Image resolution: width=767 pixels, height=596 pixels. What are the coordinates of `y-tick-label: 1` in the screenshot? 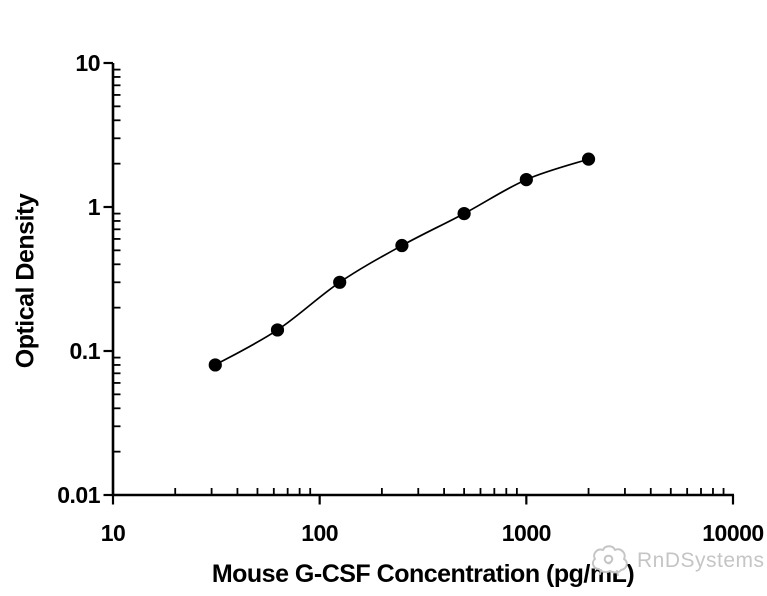 It's located at (94, 207).